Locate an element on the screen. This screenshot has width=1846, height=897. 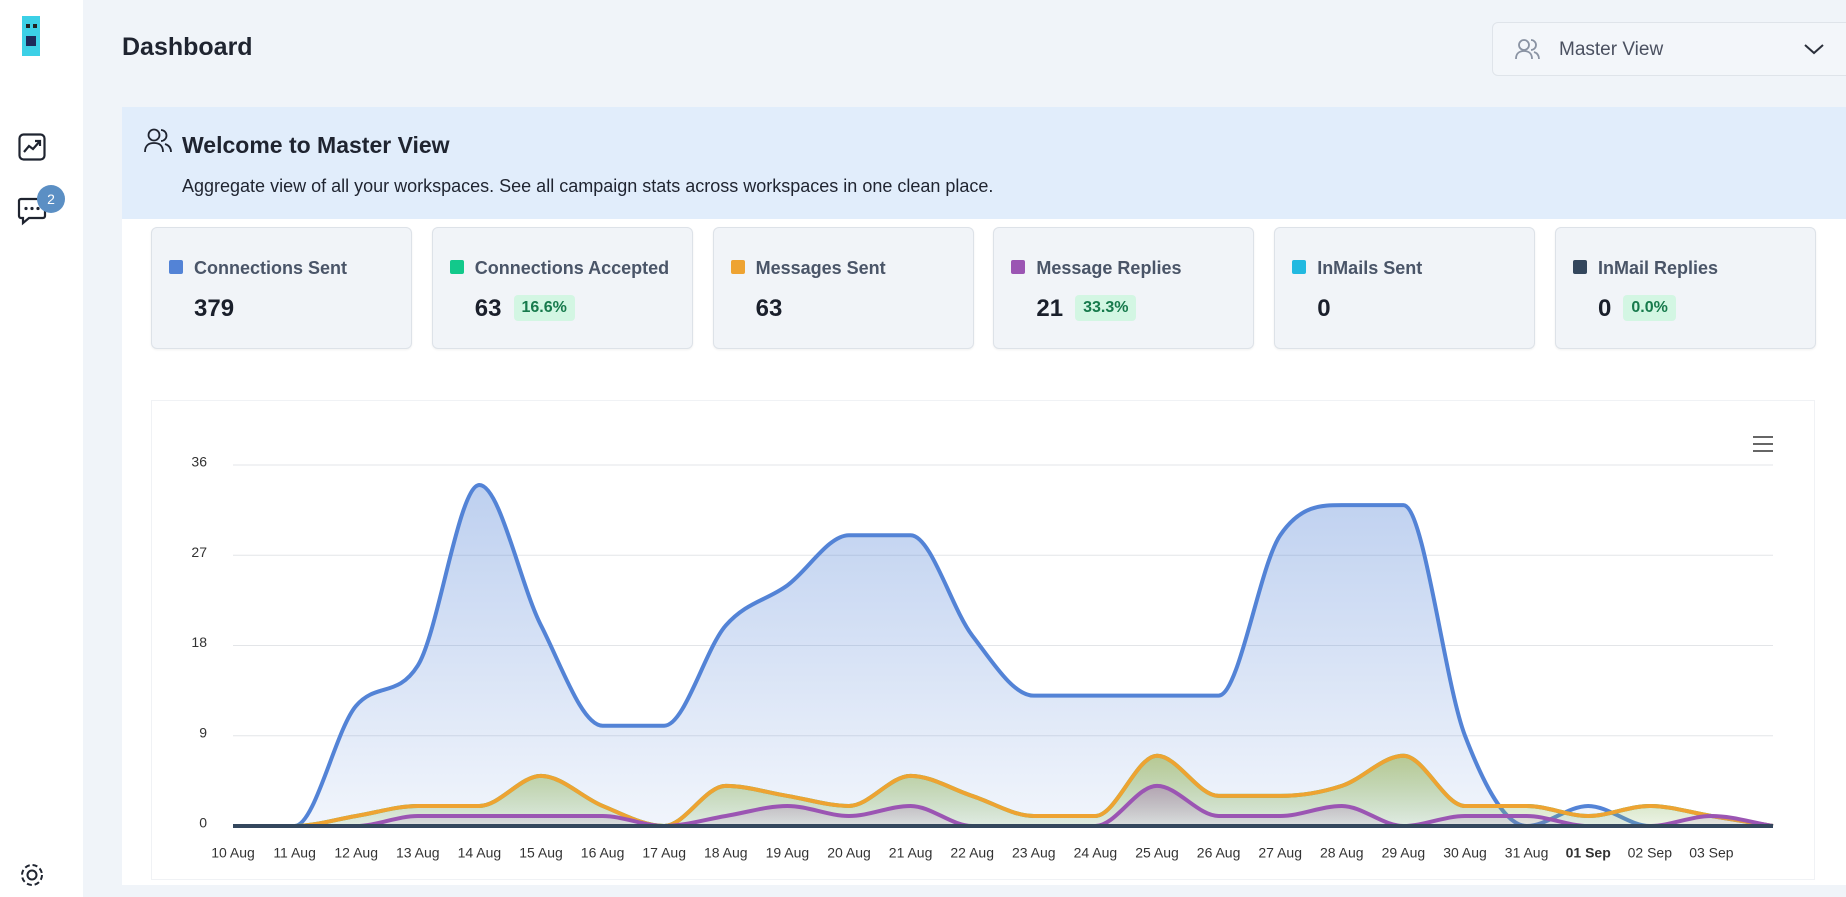
y-tick-label: 18 is located at coordinates (199, 642).